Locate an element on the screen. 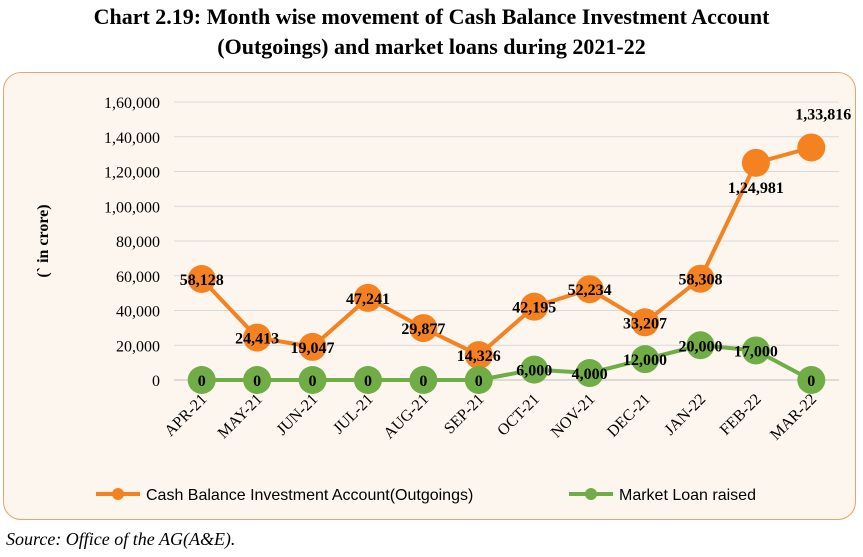 This screenshot has height=557, width=863. data-label: 24,413 is located at coordinates (257, 339).